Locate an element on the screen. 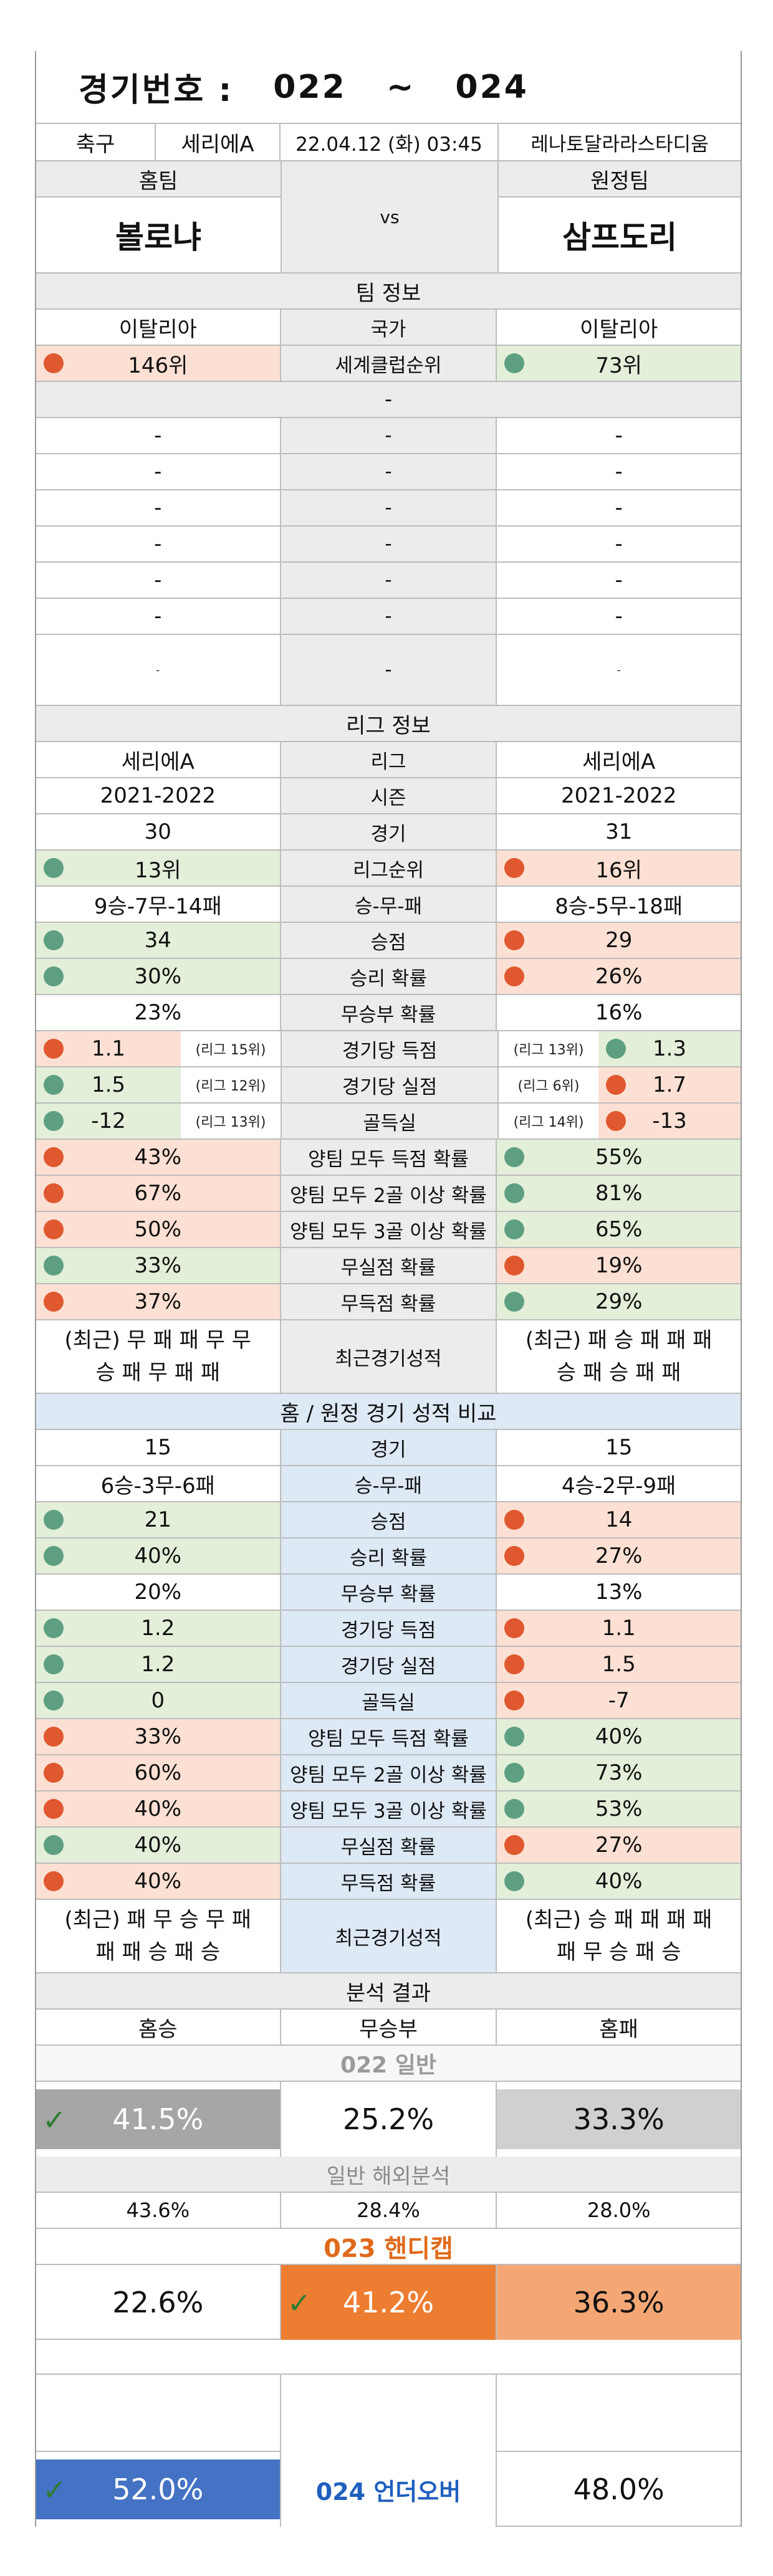 Image resolution: width=773 pixels, height=2576 pixels. away-value: 27% is located at coordinates (619, 1845).